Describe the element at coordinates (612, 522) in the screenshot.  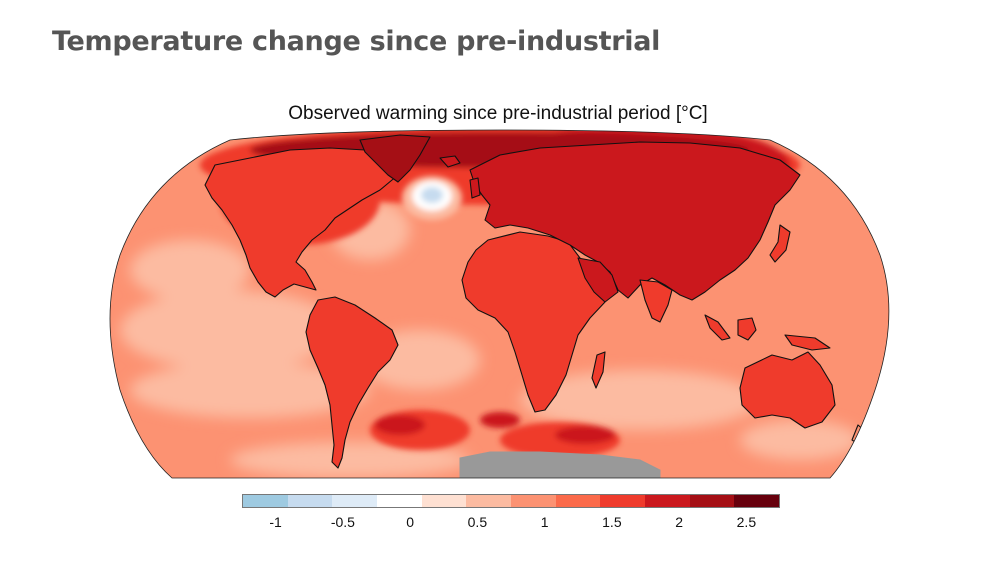
I see `colorbar-tick-label: 1.5` at that location.